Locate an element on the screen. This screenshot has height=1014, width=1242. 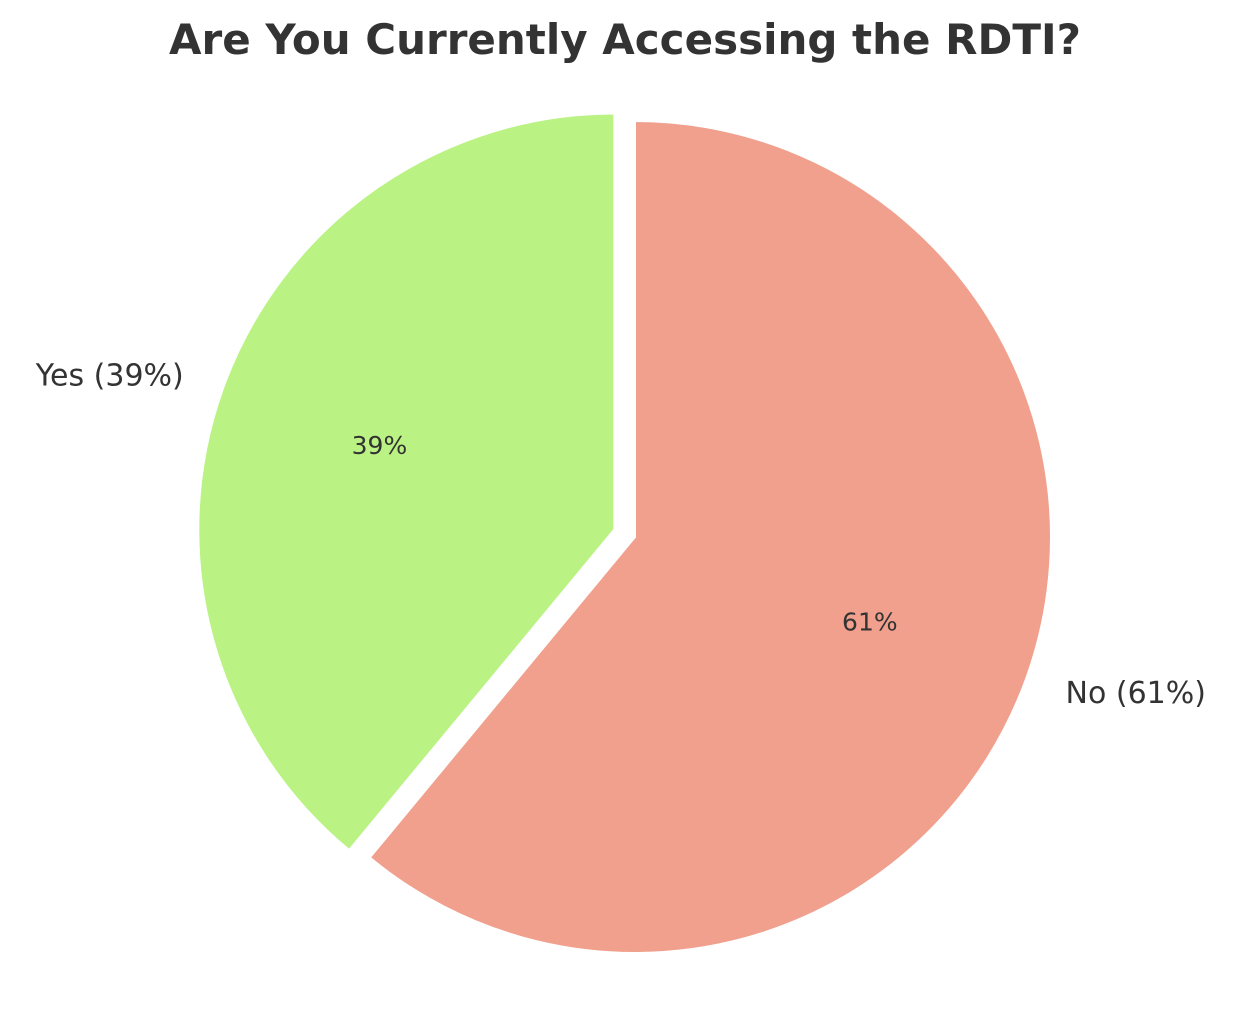
slice-category-label: Yes (39%) is located at coordinates (109, 376).